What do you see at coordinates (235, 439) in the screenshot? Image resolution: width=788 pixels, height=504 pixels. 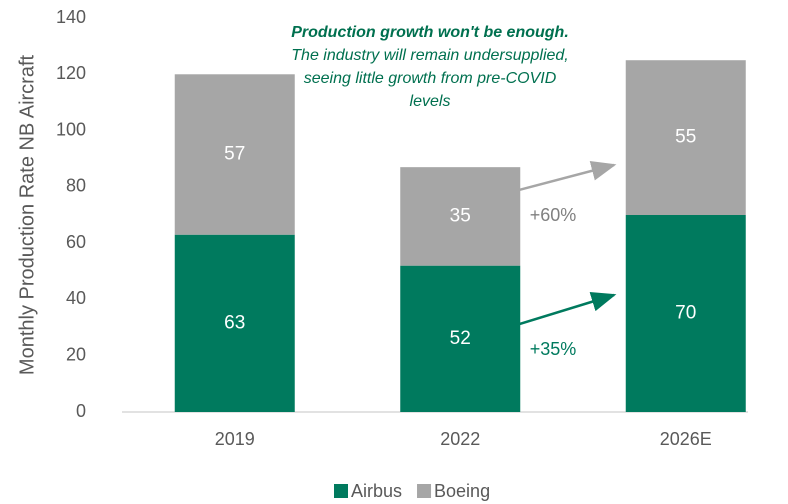 I see `x-tick-label: 2019` at bounding box center [235, 439].